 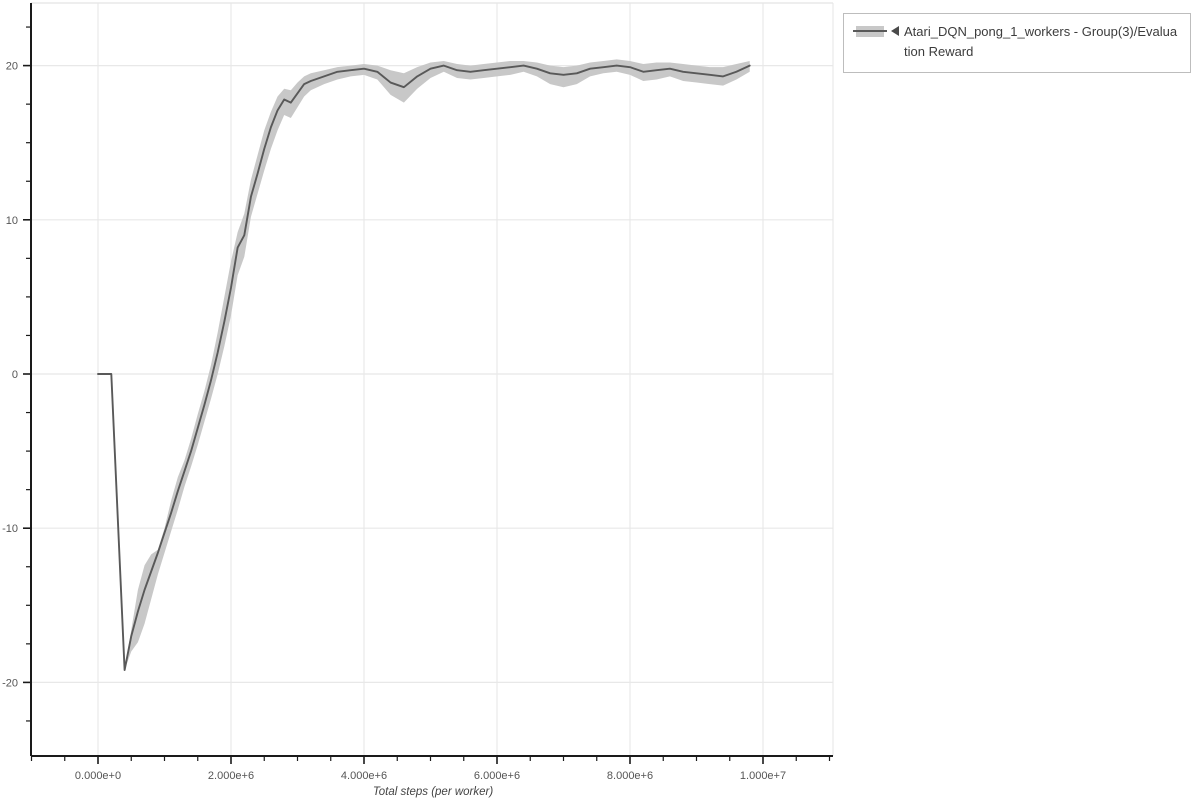 What do you see at coordinates (630, 776) in the screenshot?
I see `x-tick-label: 8.000e+6` at bounding box center [630, 776].